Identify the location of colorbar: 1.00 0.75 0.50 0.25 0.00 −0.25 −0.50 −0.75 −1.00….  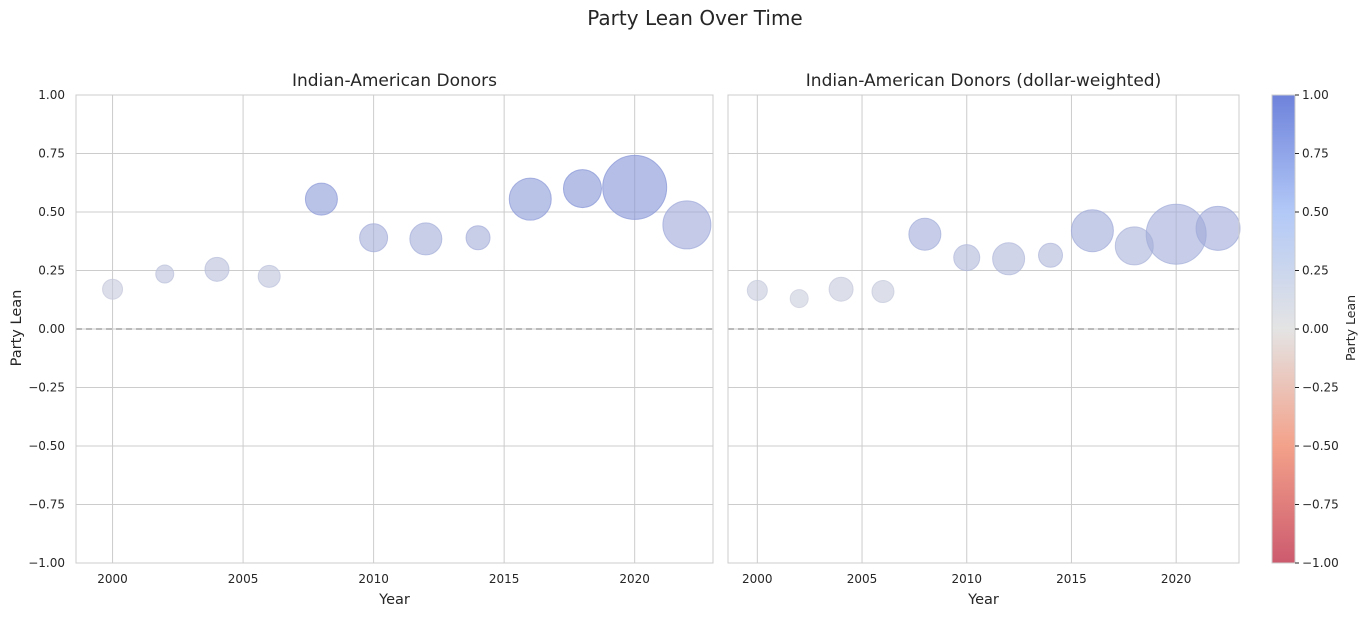
(1314, 329).